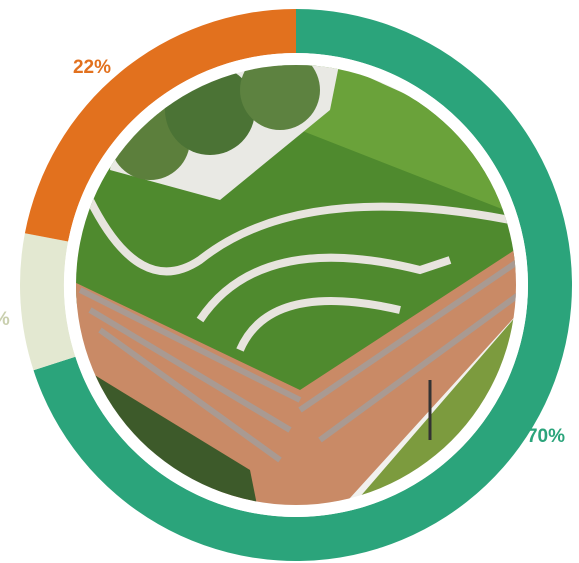 The width and height of the screenshot is (579, 563). I want to click on data-label: 22%, so click(92, 67).